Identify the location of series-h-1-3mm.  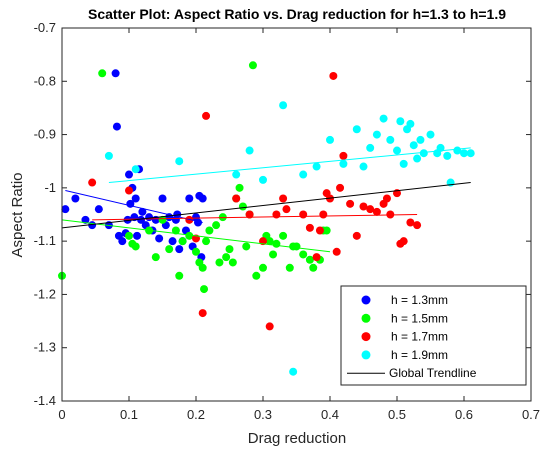
(134, 165).